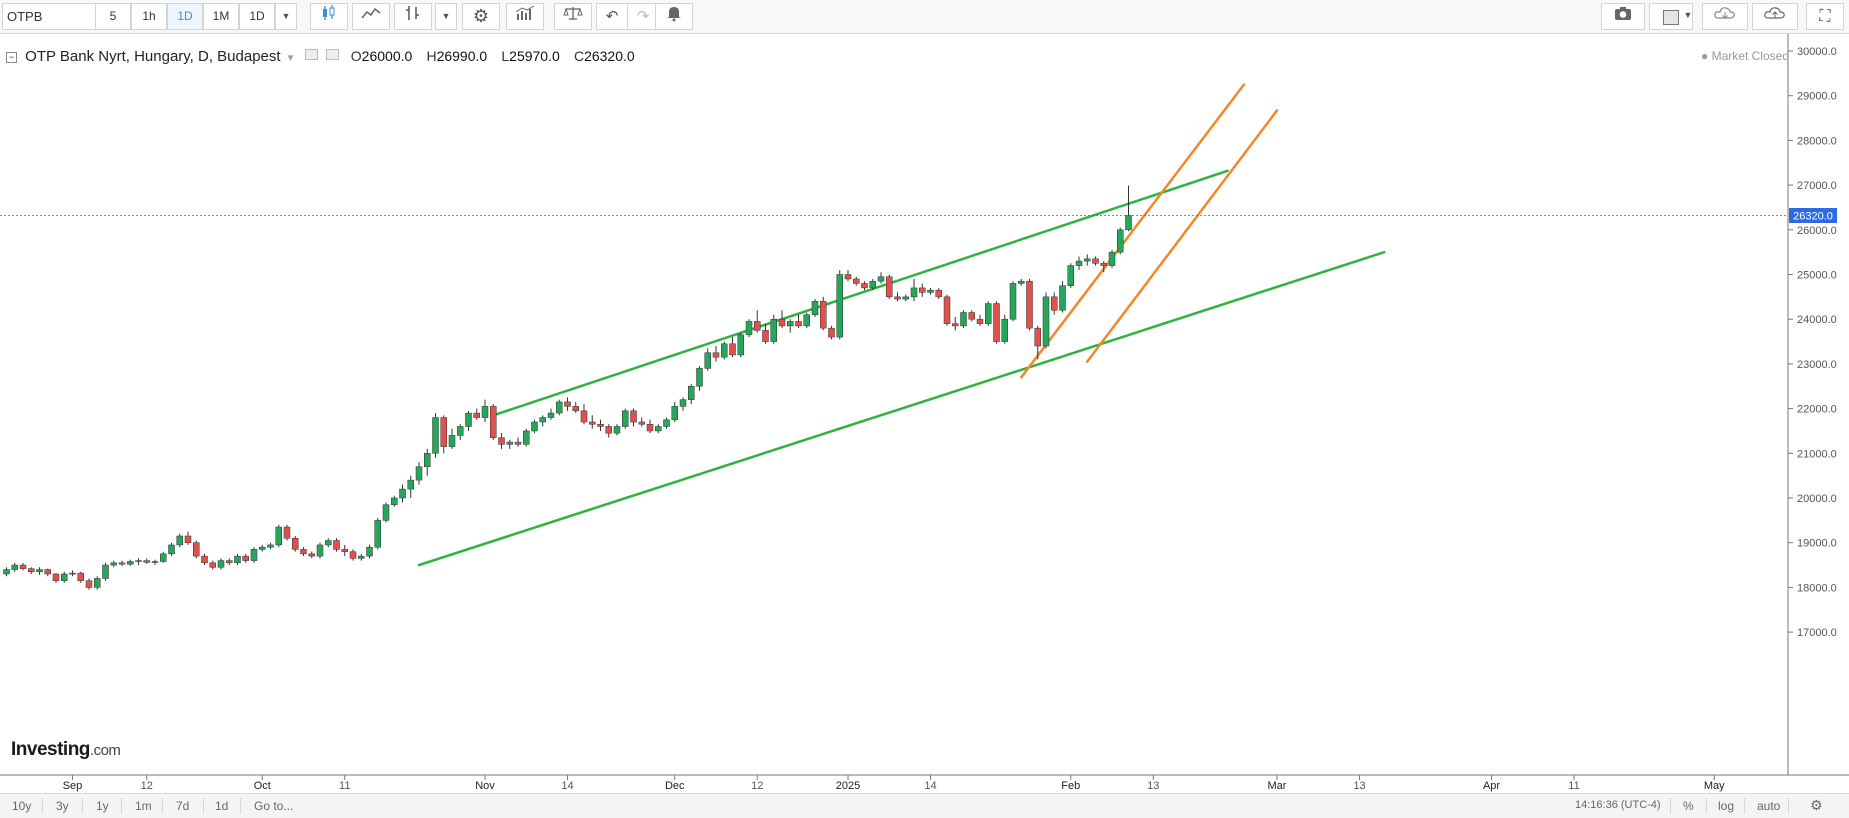  I want to click on collapse-legend-icon: −, so click(11, 57).